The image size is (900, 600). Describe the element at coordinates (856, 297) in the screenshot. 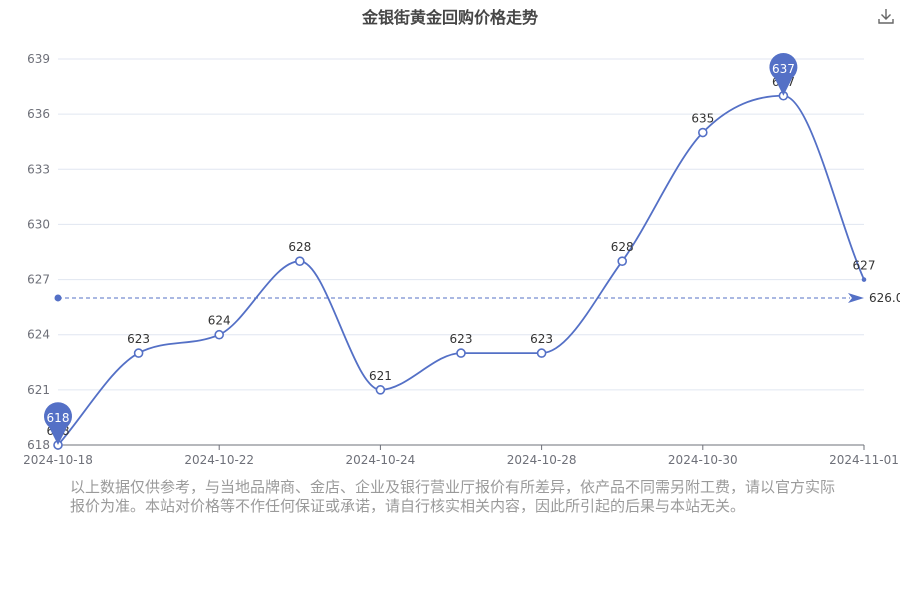

I see `average-line-arrow` at that location.